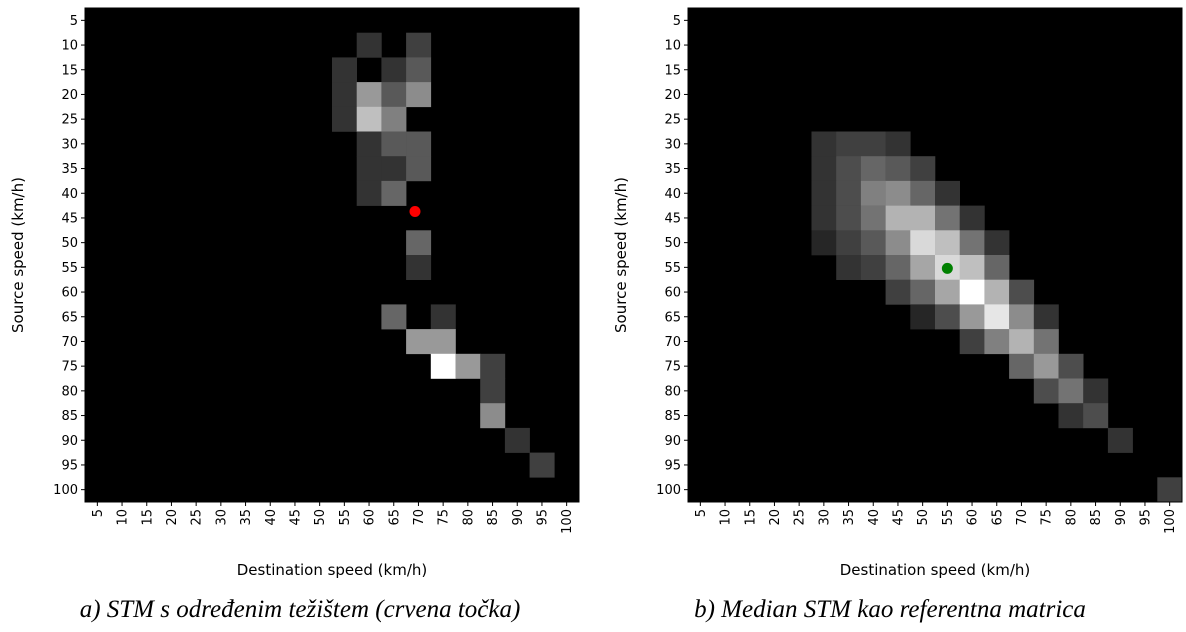 The image size is (1186, 632). What do you see at coordinates (1022, 517) in the screenshot?
I see `x-tick-label: 70` at bounding box center [1022, 517].